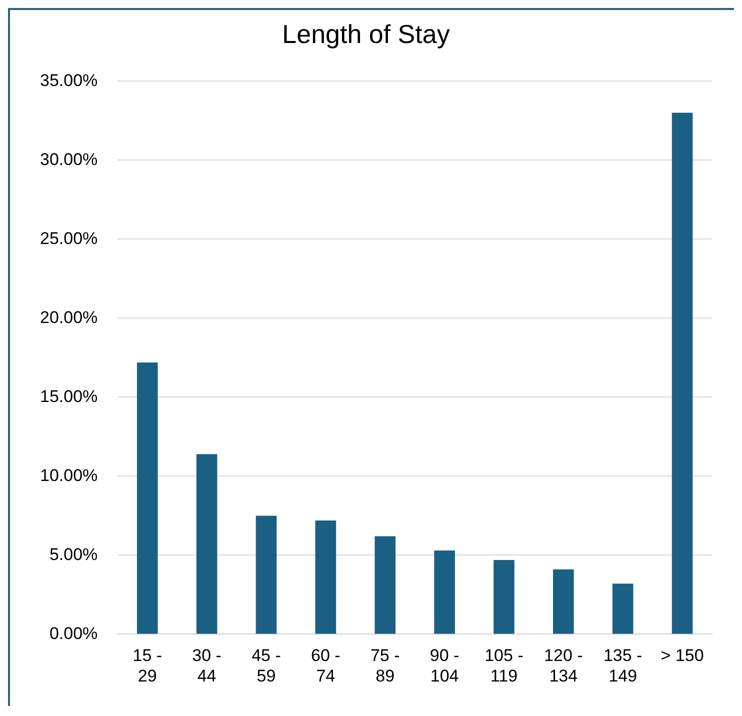  I want to click on y-tick-label: 0.00%, so click(73, 633).